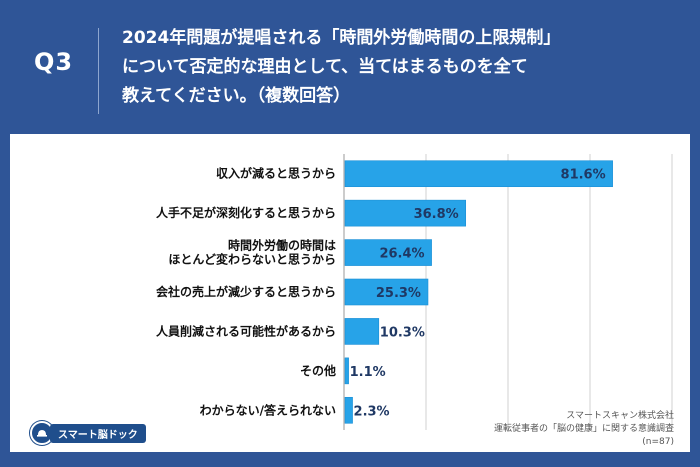 This screenshot has width=700, height=467. What do you see at coordinates (583, 429) in the screenshot?
I see `source-survey: 運転従事者の「脳の健康」に関する意識調査` at bounding box center [583, 429].